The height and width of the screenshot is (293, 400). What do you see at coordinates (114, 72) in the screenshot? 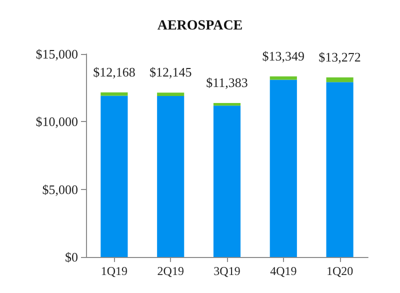
I see `total-label: $12,168` at bounding box center [114, 72].